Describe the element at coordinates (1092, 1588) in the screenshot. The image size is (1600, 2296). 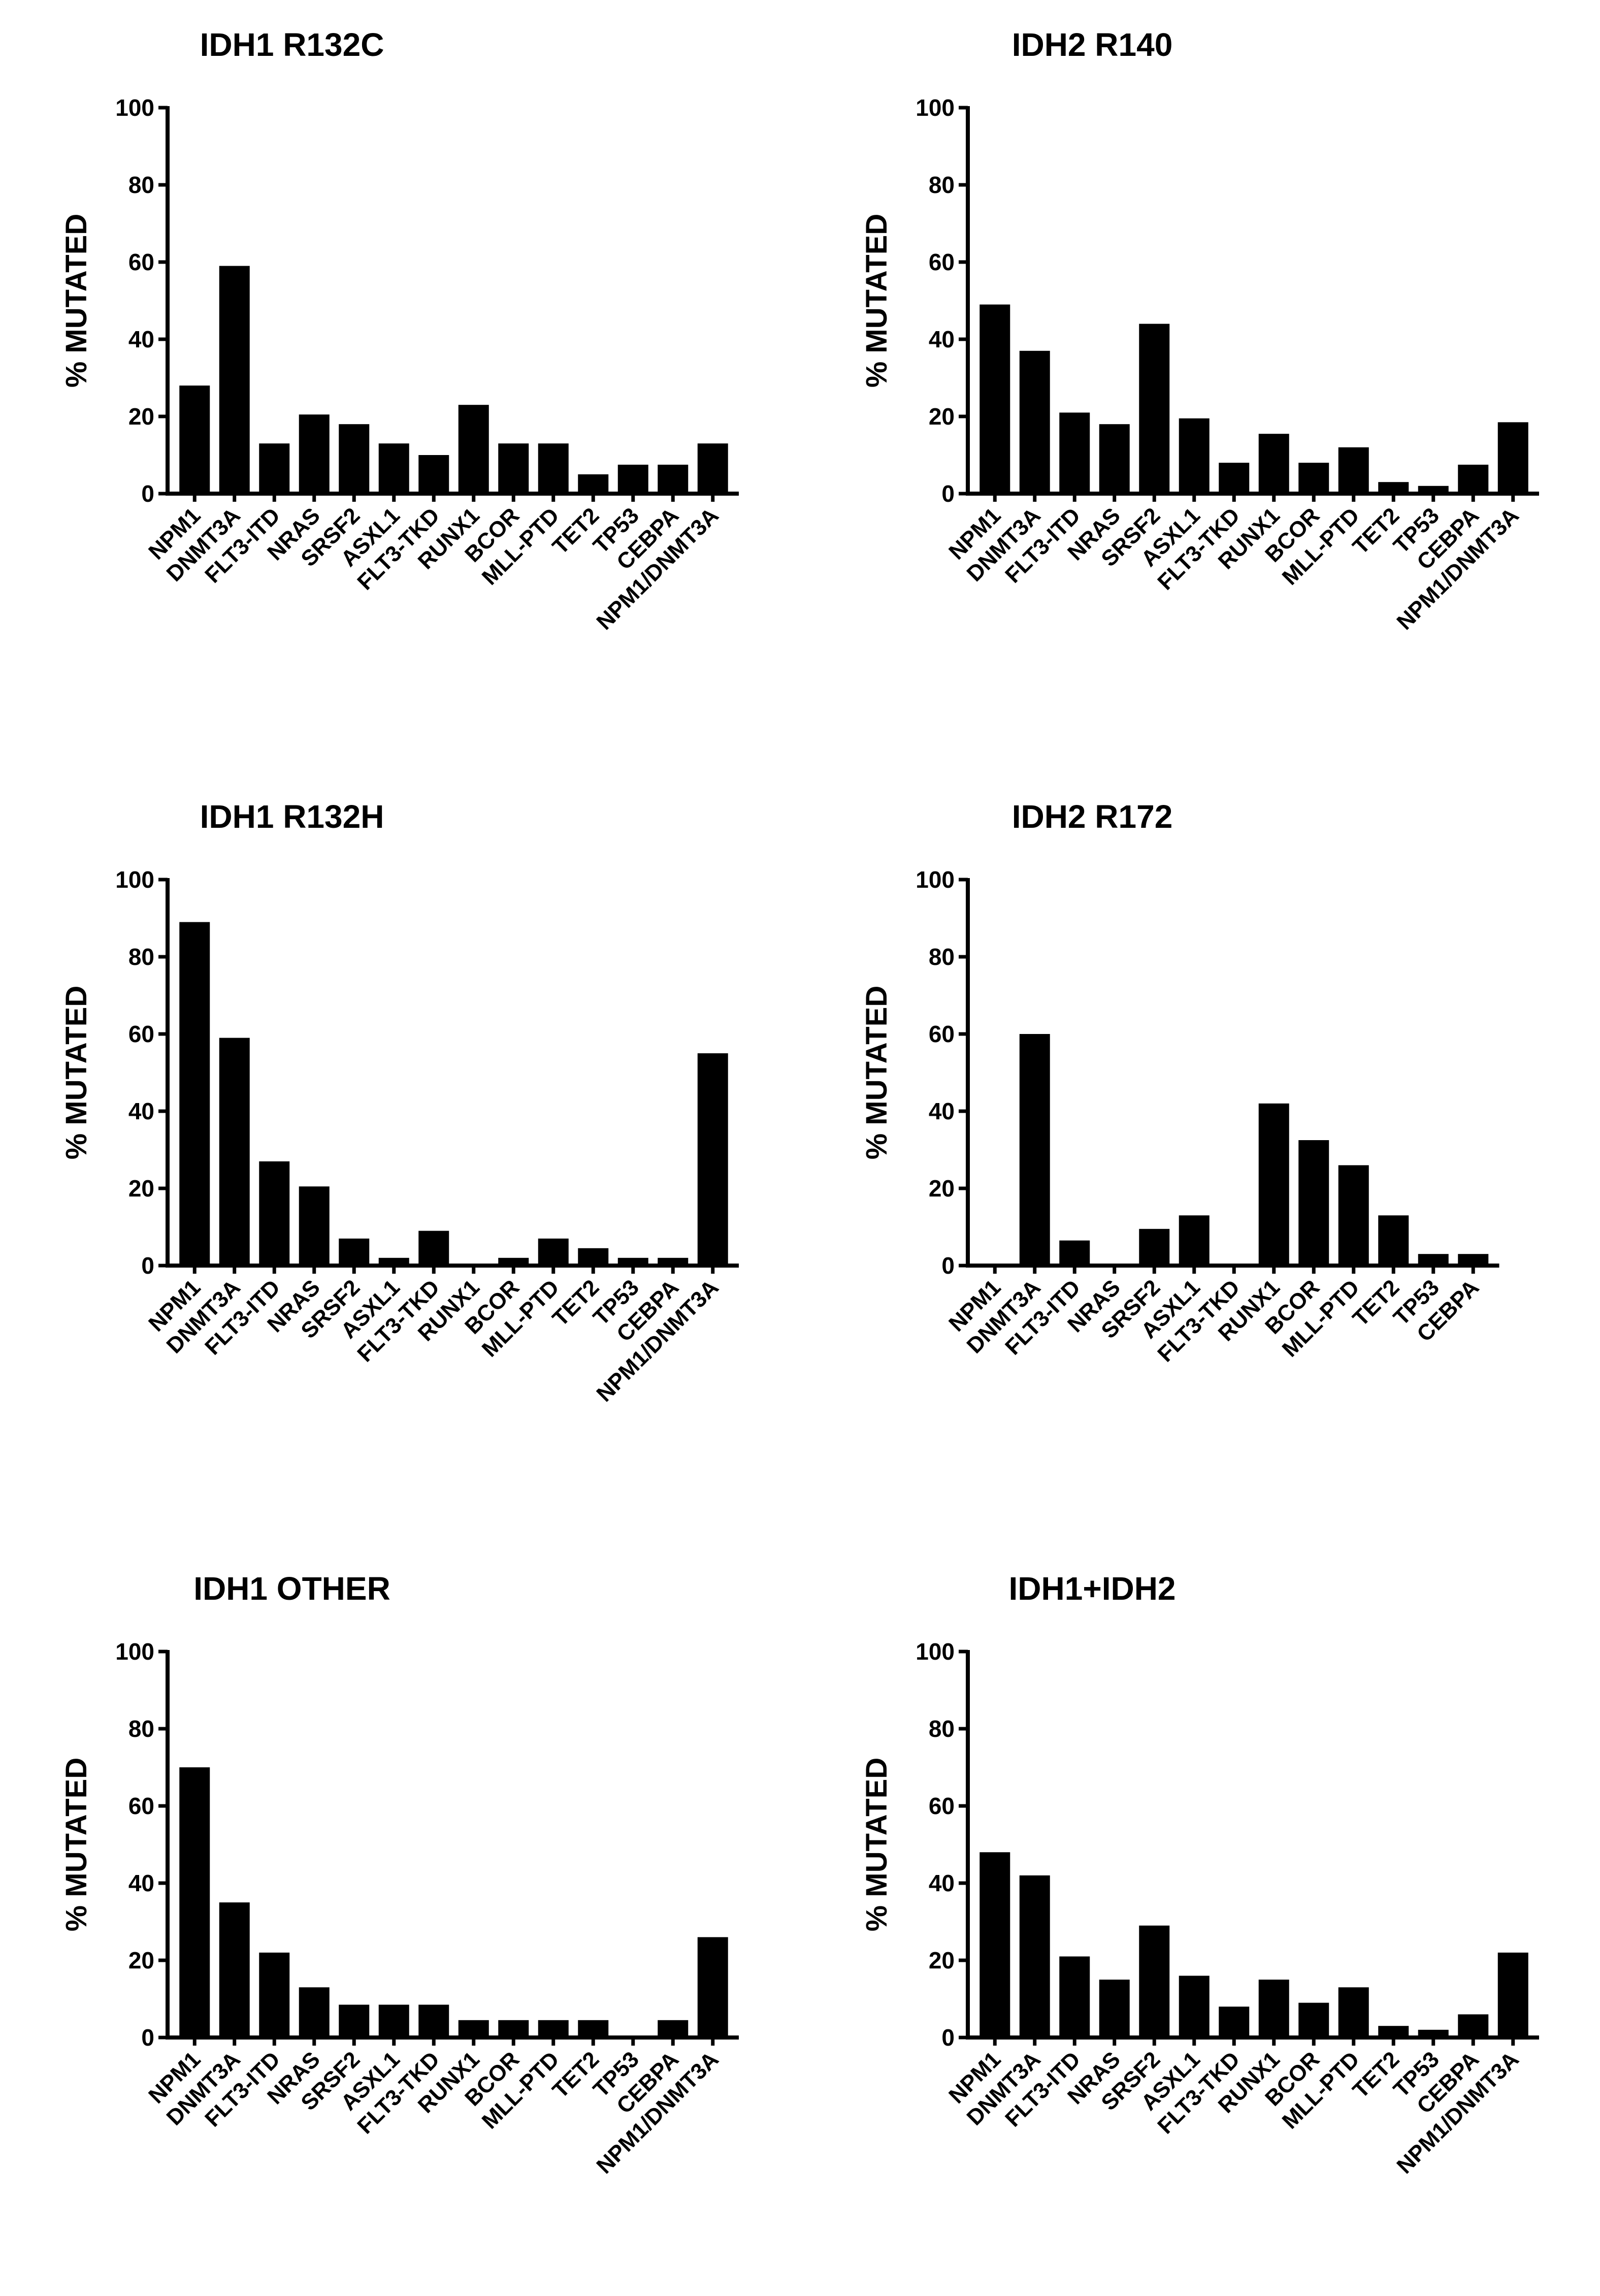
I see `chart-title: IDH1+IDH2` at that location.